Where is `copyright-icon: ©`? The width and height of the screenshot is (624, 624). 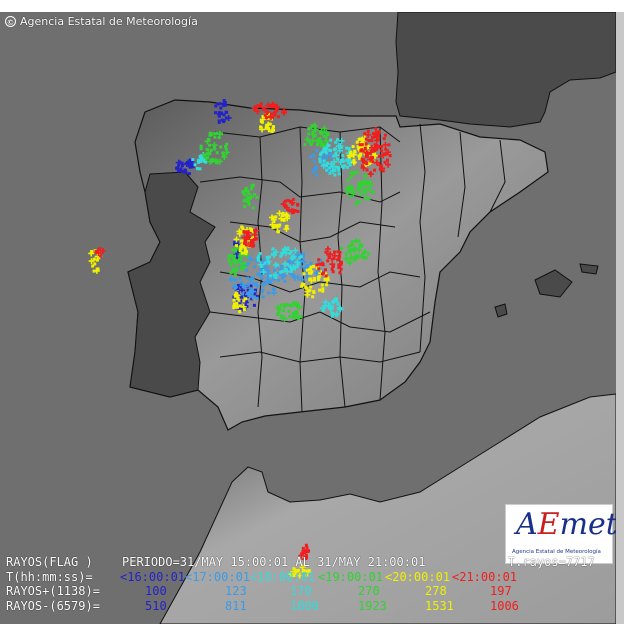
copyright-icon: © is located at coordinates (10, 21).